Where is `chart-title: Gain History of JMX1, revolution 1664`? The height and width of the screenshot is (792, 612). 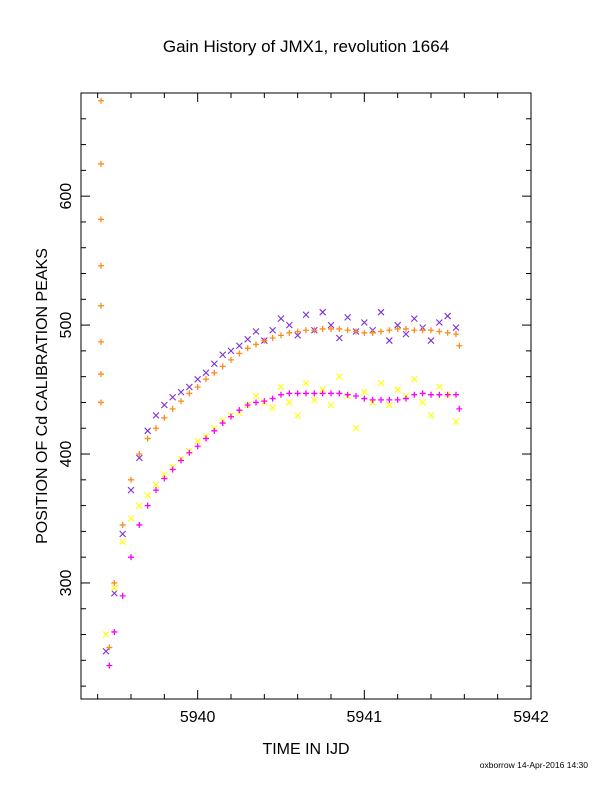
chart-title: Gain History of JMX1, revolution 1664 is located at coordinates (306, 46).